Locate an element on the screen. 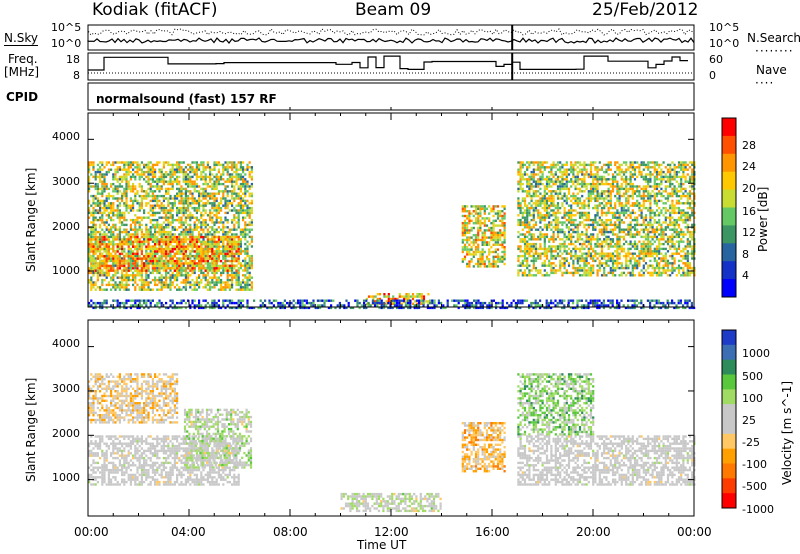 This screenshot has height=554, width=800. xtick-0400: 04:00 is located at coordinates (188, 532).